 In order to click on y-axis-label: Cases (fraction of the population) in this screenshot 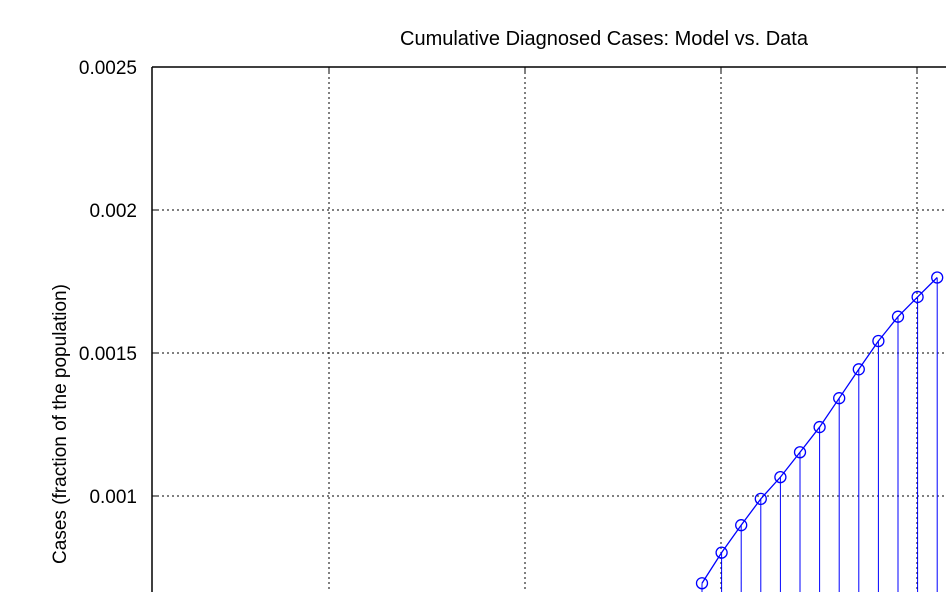, I will do `click(60, 424)`.